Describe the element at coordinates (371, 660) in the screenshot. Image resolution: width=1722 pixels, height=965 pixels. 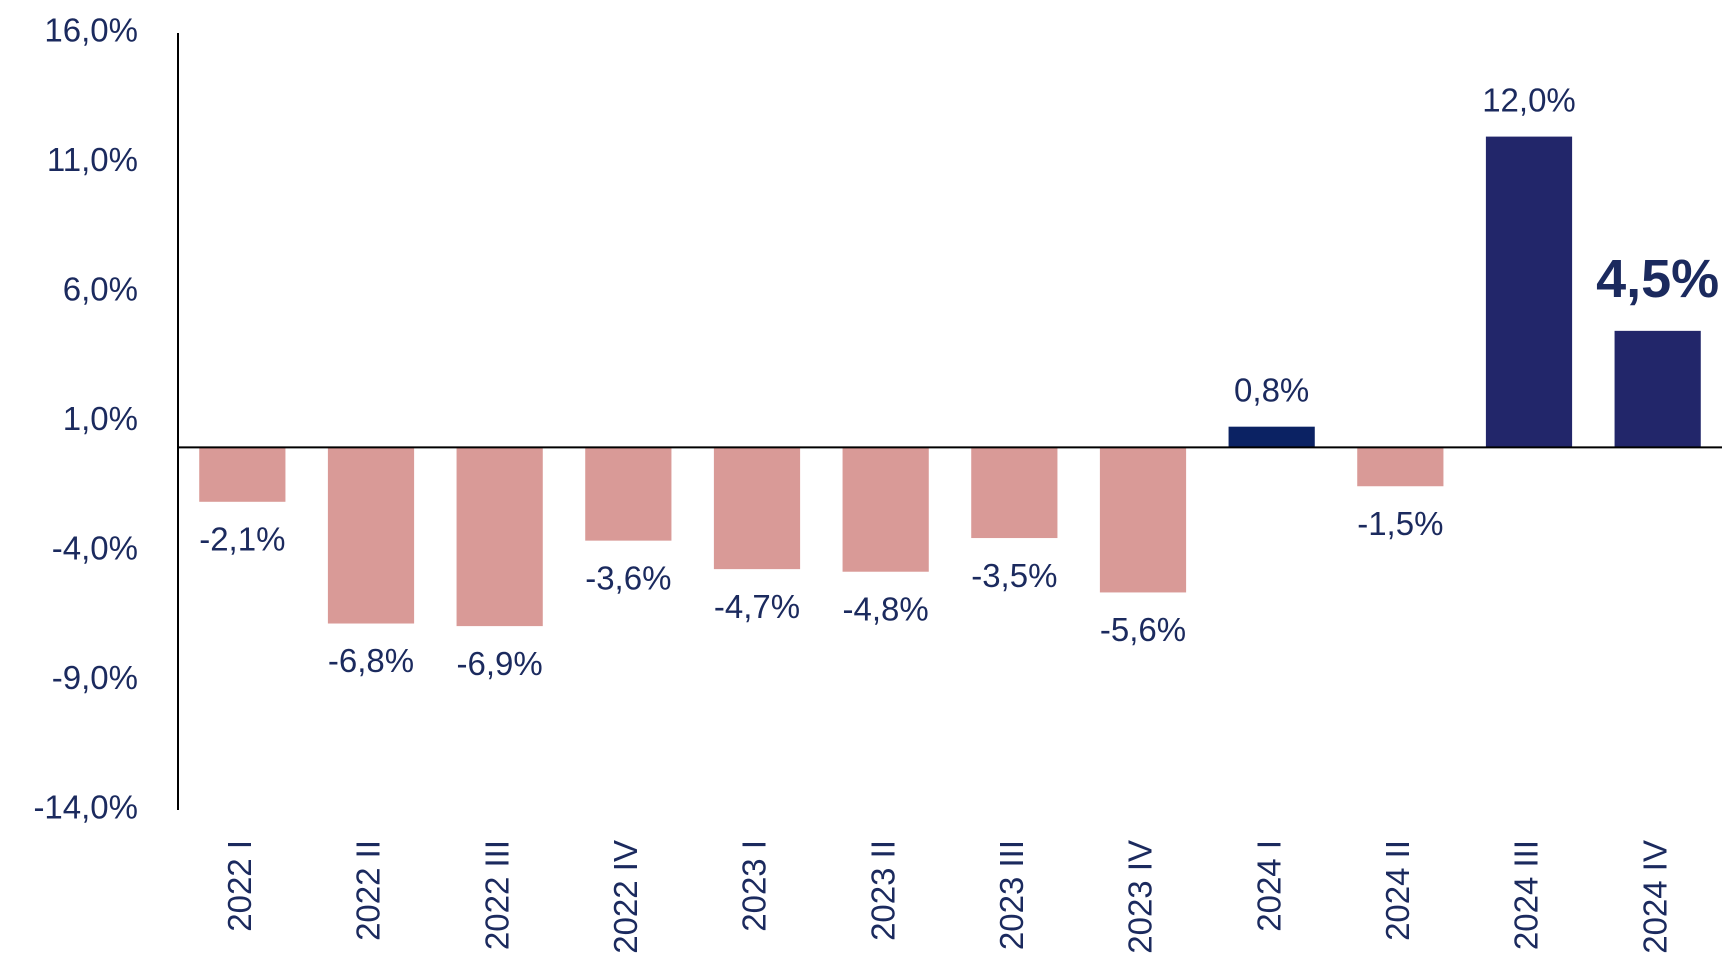
I see `value-label: -6,8%` at that location.